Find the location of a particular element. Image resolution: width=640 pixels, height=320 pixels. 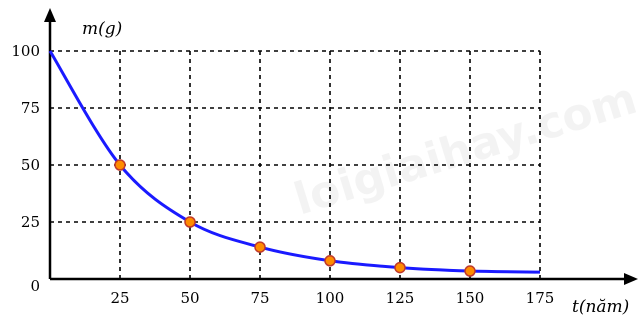

y-tick-label: 0 is located at coordinates (35, 286).